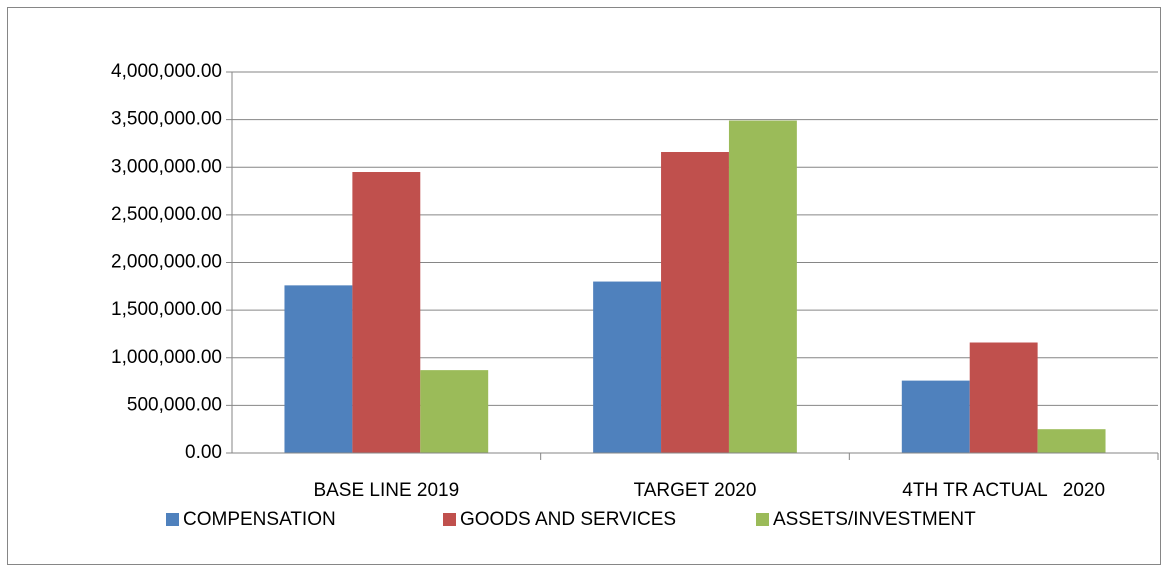 This screenshot has height=577, width=1168. What do you see at coordinates (386, 490) in the screenshot?
I see `x-tick-label: BASE LINE 2019` at bounding box center [386, 490].